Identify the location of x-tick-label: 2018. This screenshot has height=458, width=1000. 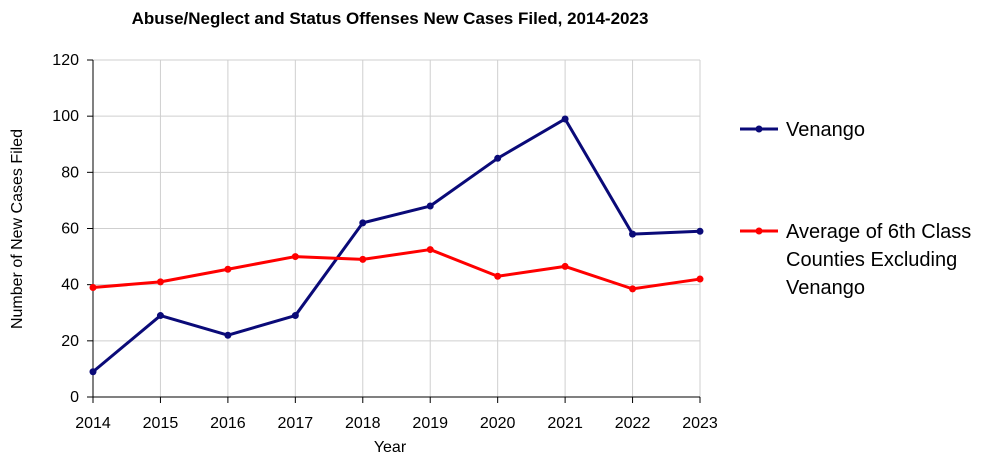
(363, 423).